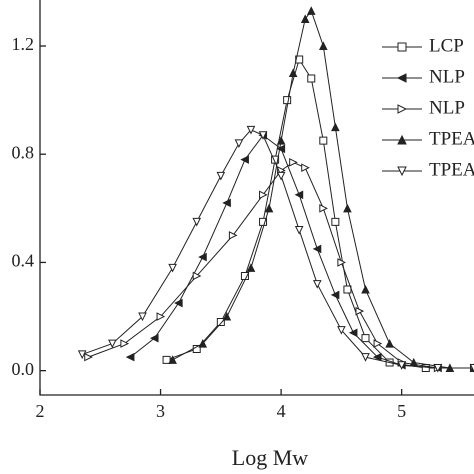 Image resolution: width=474 pixels, height=474 pixels. Describe the element at coordinates (160, 411) in the screenshot. I see `x-tick-label: 3` at that location.